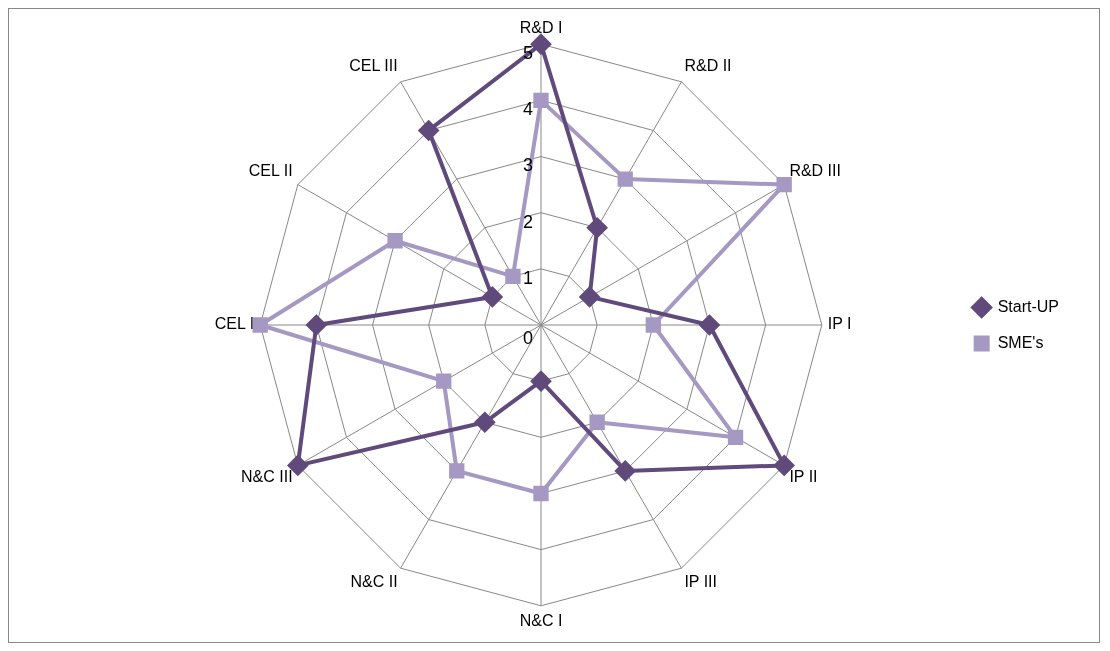 Image resolution: width=1110 pixels, height=651 pixels. I want to click on y-tick-label: 4, so click(527, 109).